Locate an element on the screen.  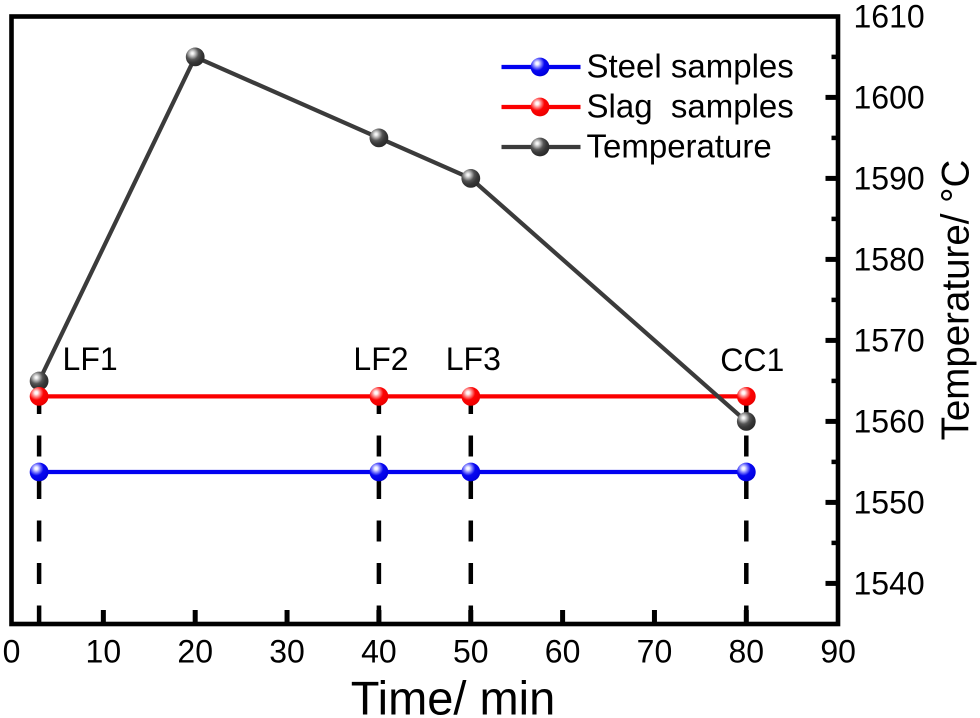
svg-text: 1550 is located at coordinates (889, 502).